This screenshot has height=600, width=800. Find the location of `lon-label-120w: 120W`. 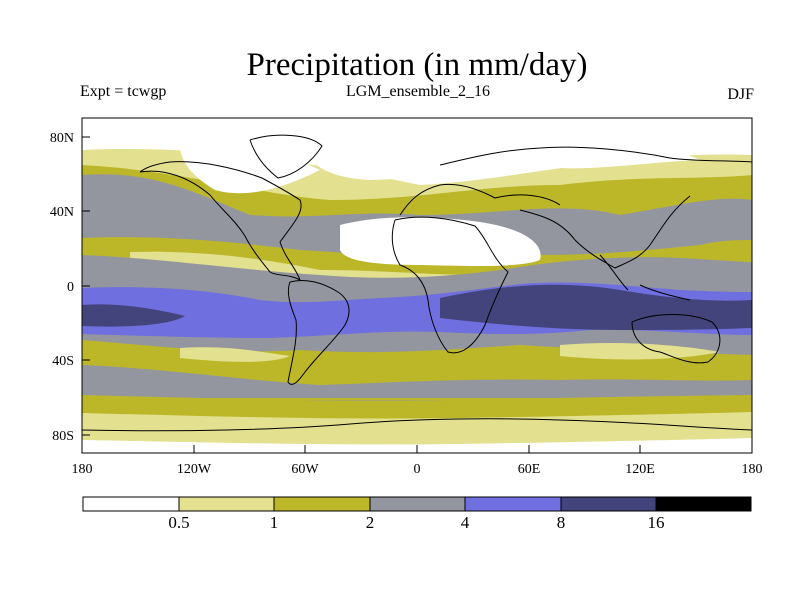

lon-label-120w: 120W is located at coordinates (194, 469).